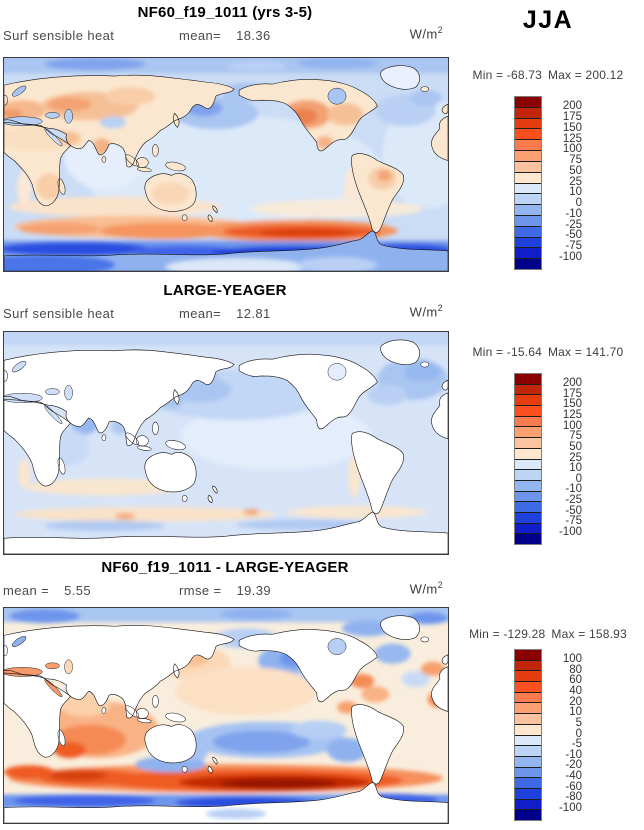 This screenshot has height=830, width=644. Describe the element at coordinates (575, 691) in the screenshot. I see `colorbar-tick-label: 40` at that location.